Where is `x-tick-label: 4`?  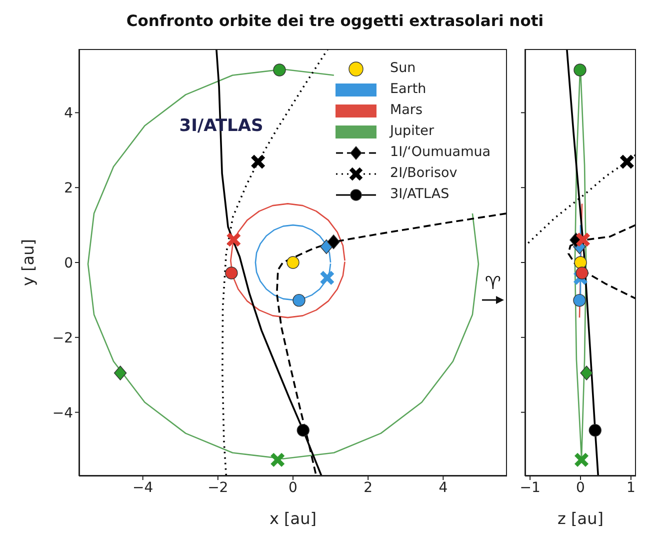
x-tick-label: 4 is located at coordinates (443, 488).